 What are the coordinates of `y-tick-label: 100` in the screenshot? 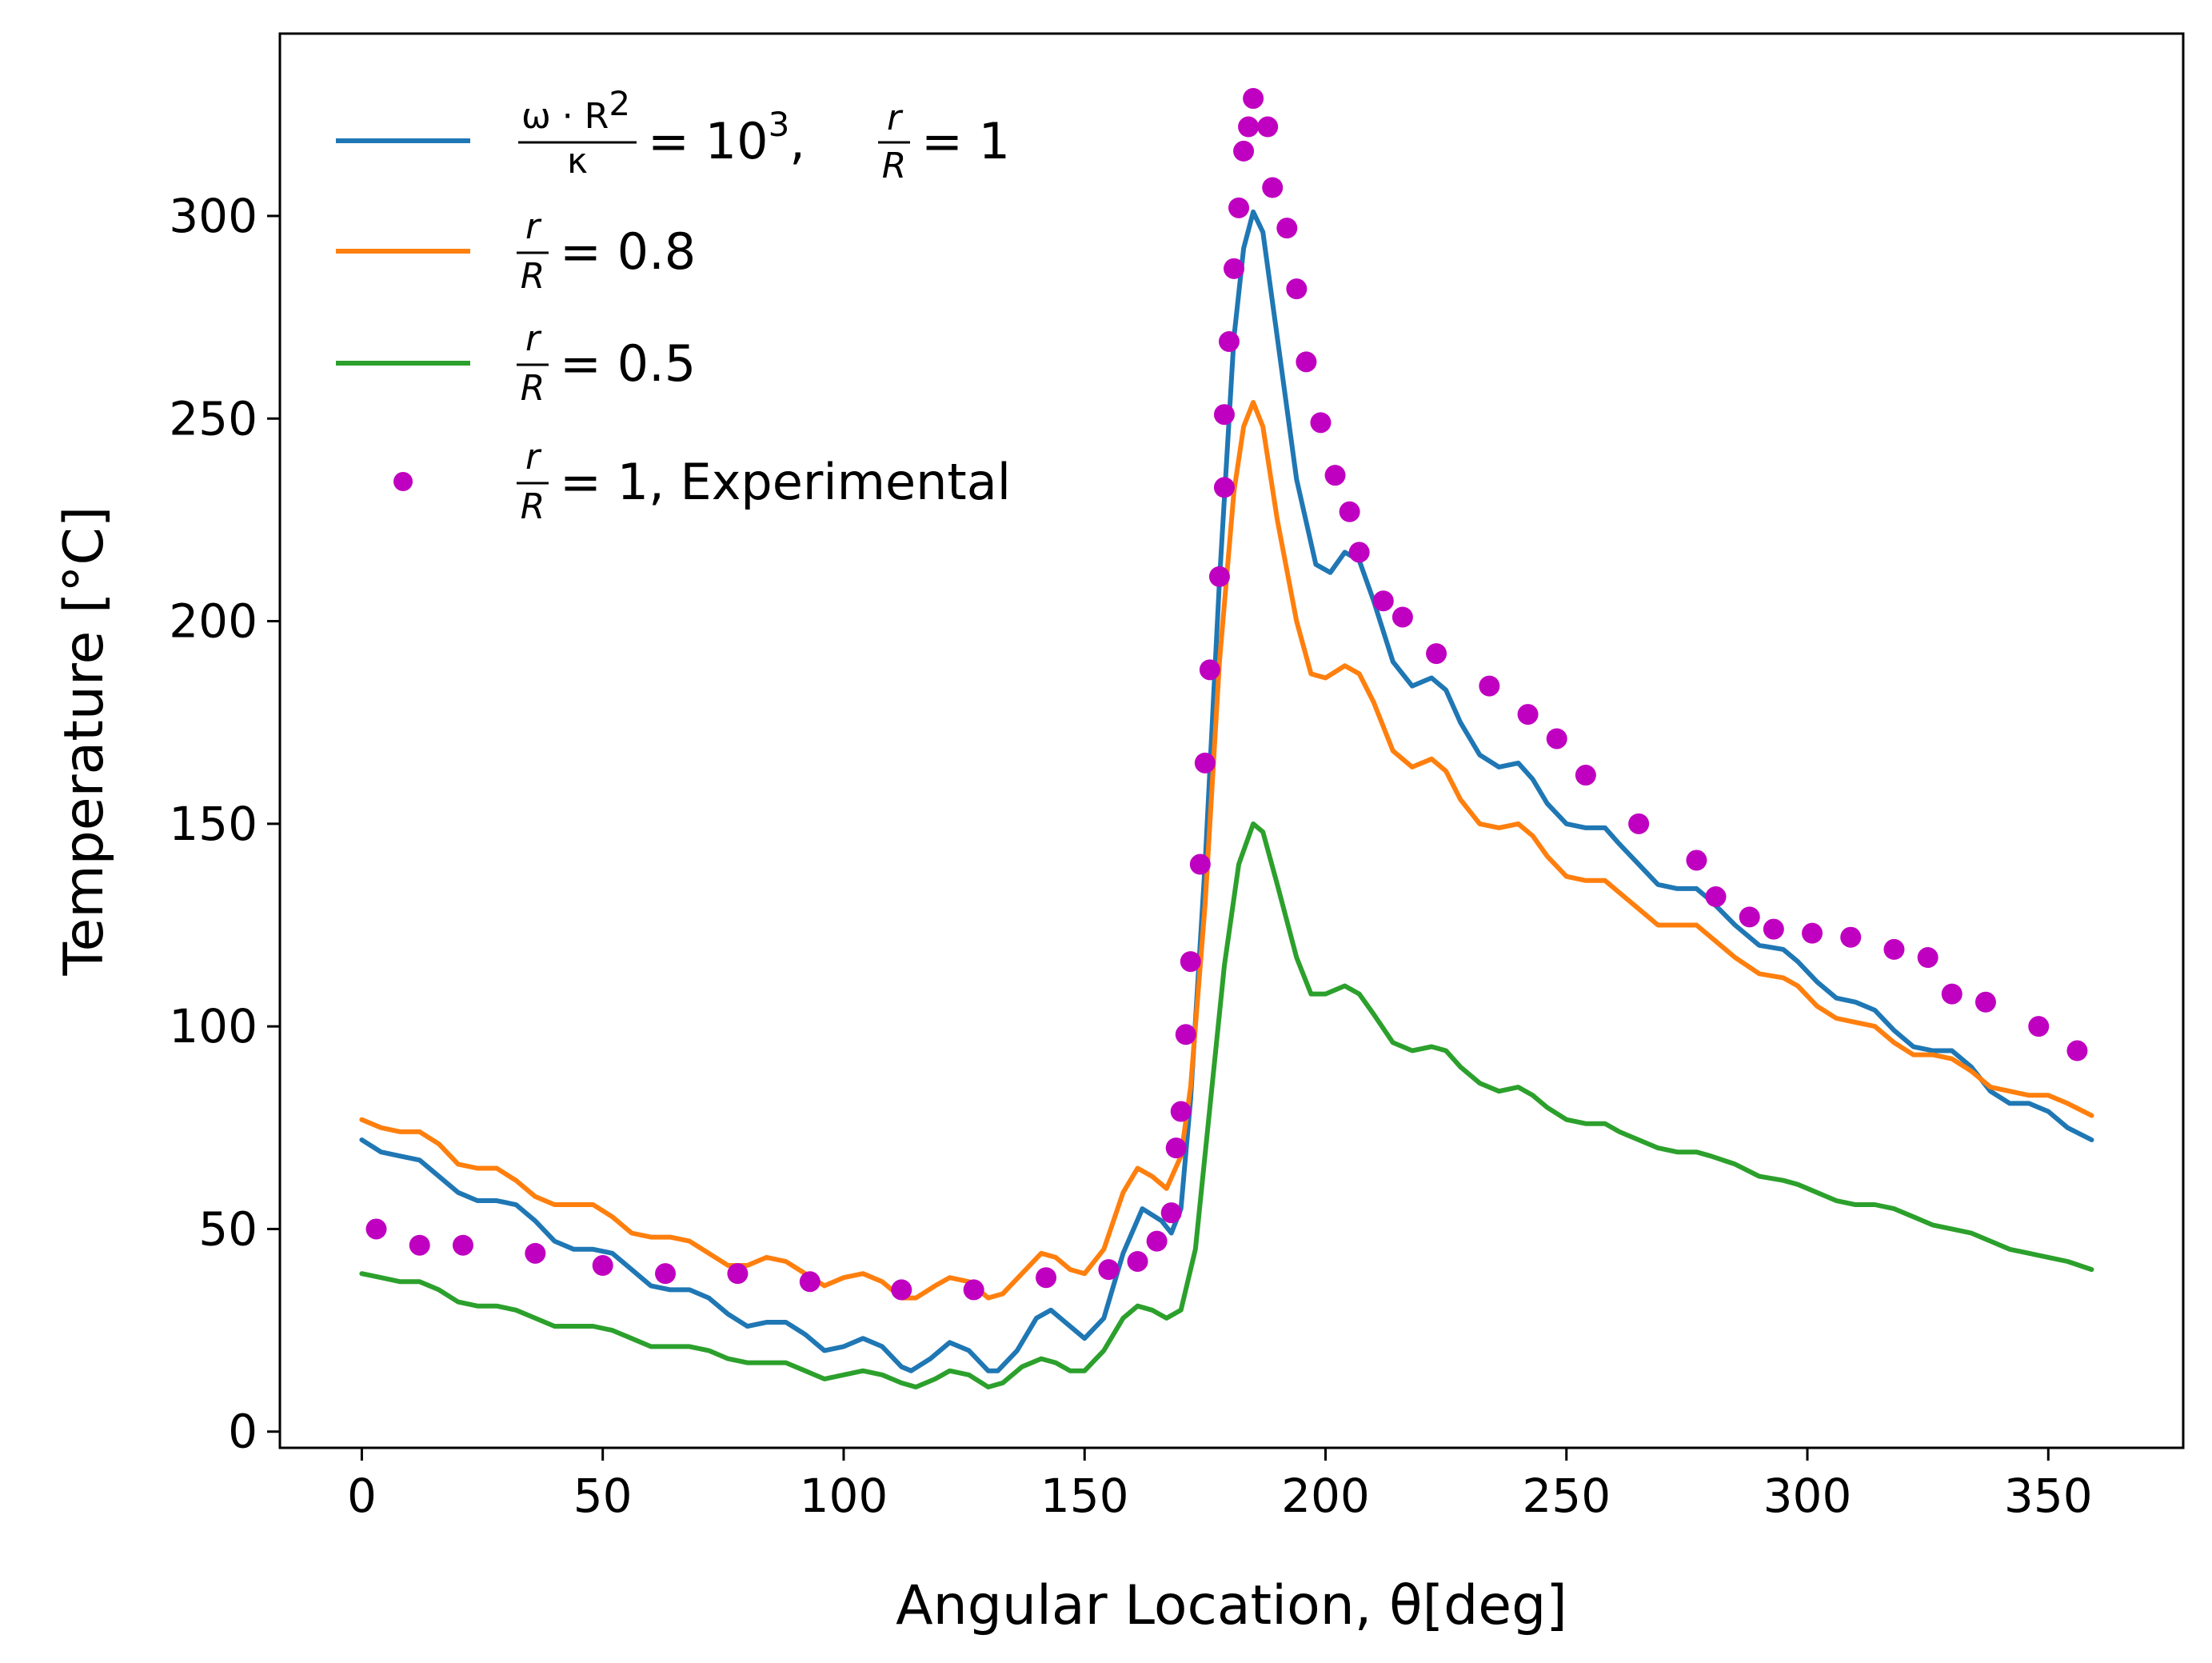 It's located at (213, 1026).